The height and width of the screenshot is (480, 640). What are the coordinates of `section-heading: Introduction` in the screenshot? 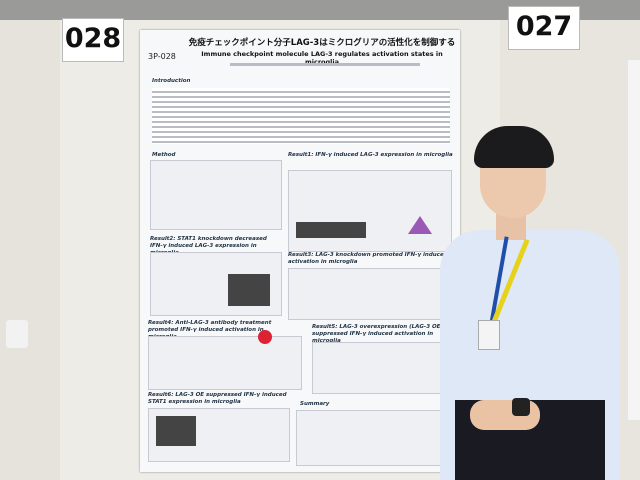 It's located at (171, 81).